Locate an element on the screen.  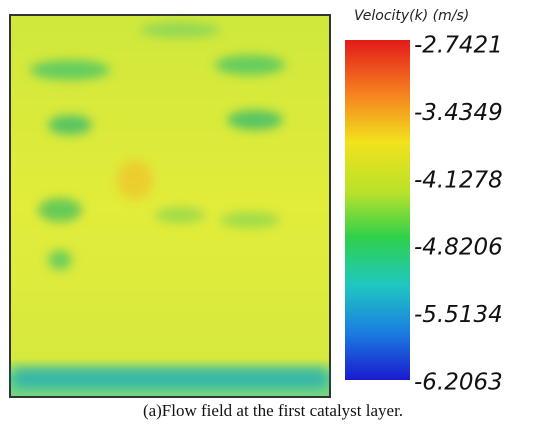
colorbar-tick-label: -4.8206 is located at coordinates (458, 248).